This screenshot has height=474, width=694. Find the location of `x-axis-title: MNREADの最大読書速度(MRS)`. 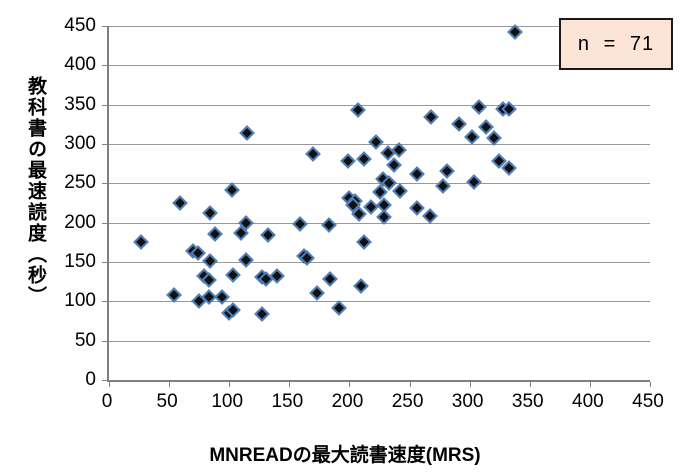

x-axis-title: MNREADの最大読書速度(MRS) is located at coordinates (345, 455).